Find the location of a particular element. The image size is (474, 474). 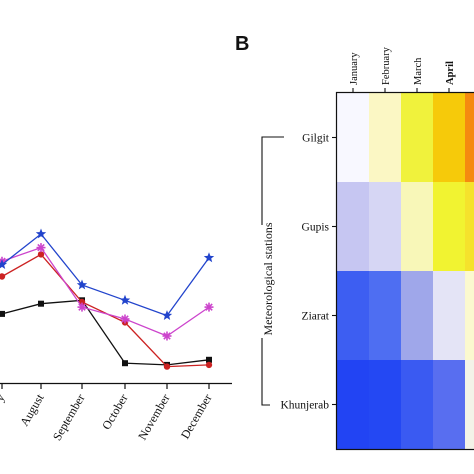

series-asterisk is located at coordinates (107, 292).